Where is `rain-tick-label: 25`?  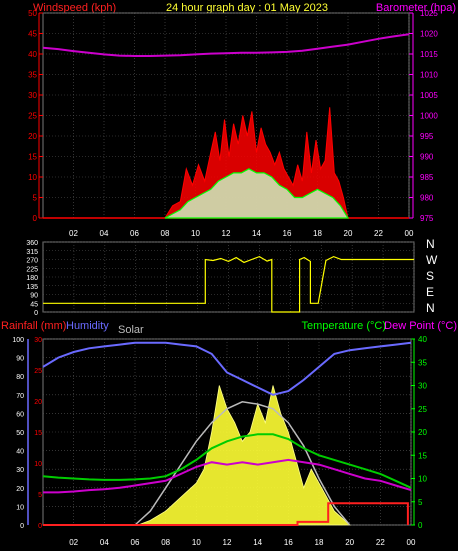
rain-tick-label: 25 is located at coordinates (38, 371).